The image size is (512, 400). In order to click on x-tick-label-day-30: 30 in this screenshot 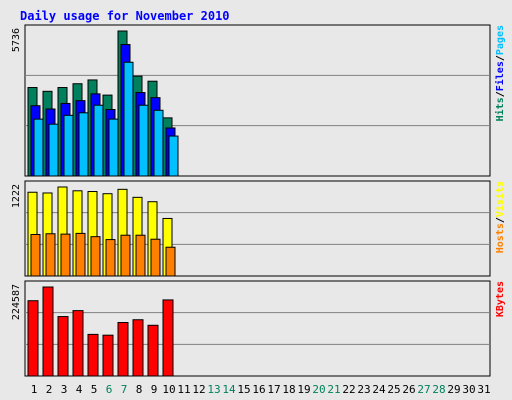, I will do `click(468, 389)`.